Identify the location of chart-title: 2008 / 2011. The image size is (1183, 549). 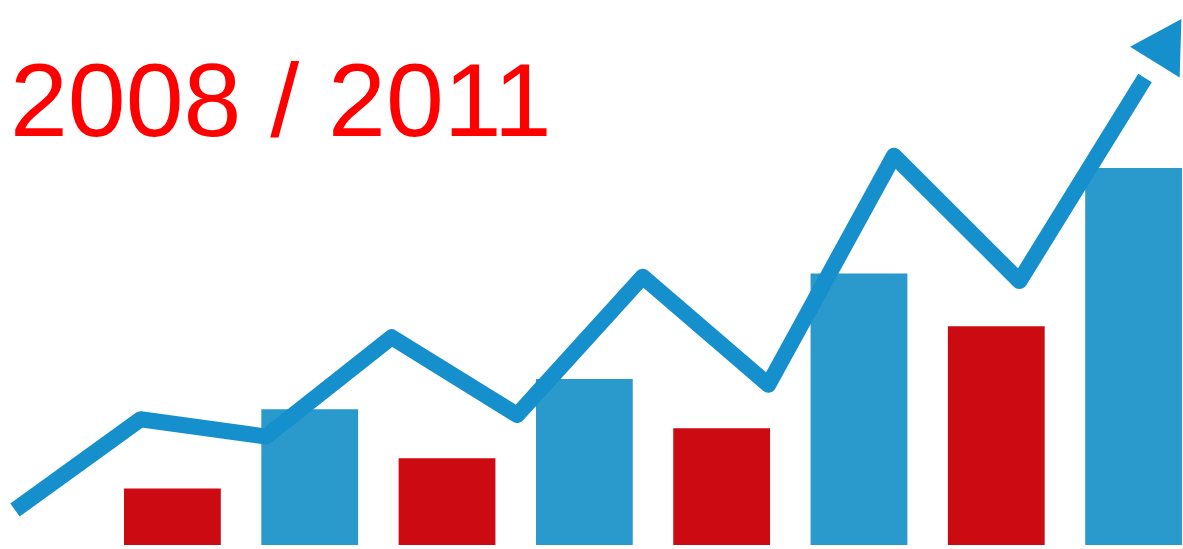
(281, 100).